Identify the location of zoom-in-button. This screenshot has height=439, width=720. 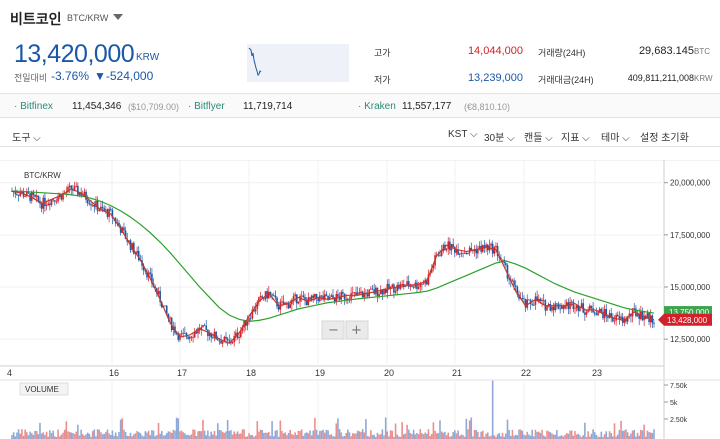
(357, 330).